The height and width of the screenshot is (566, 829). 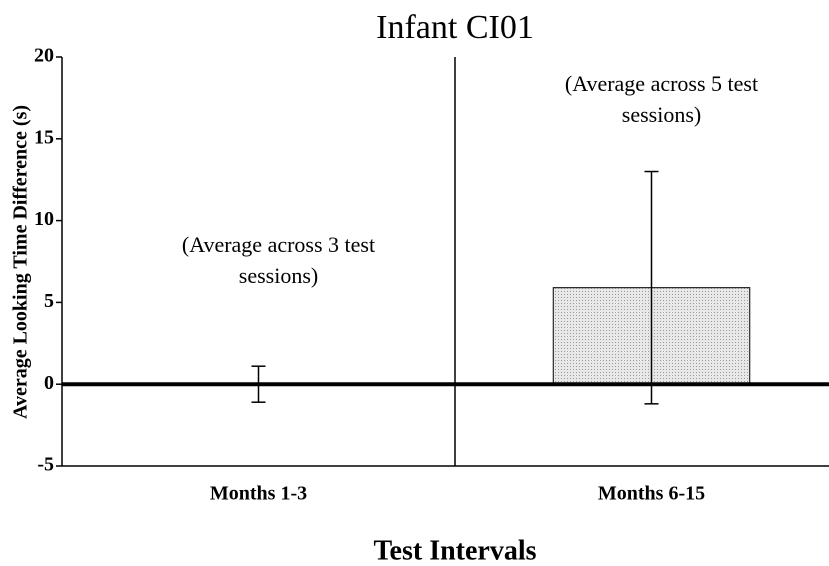 I want to click on chart-title: Infant CI01, so click(x=455, y=27).